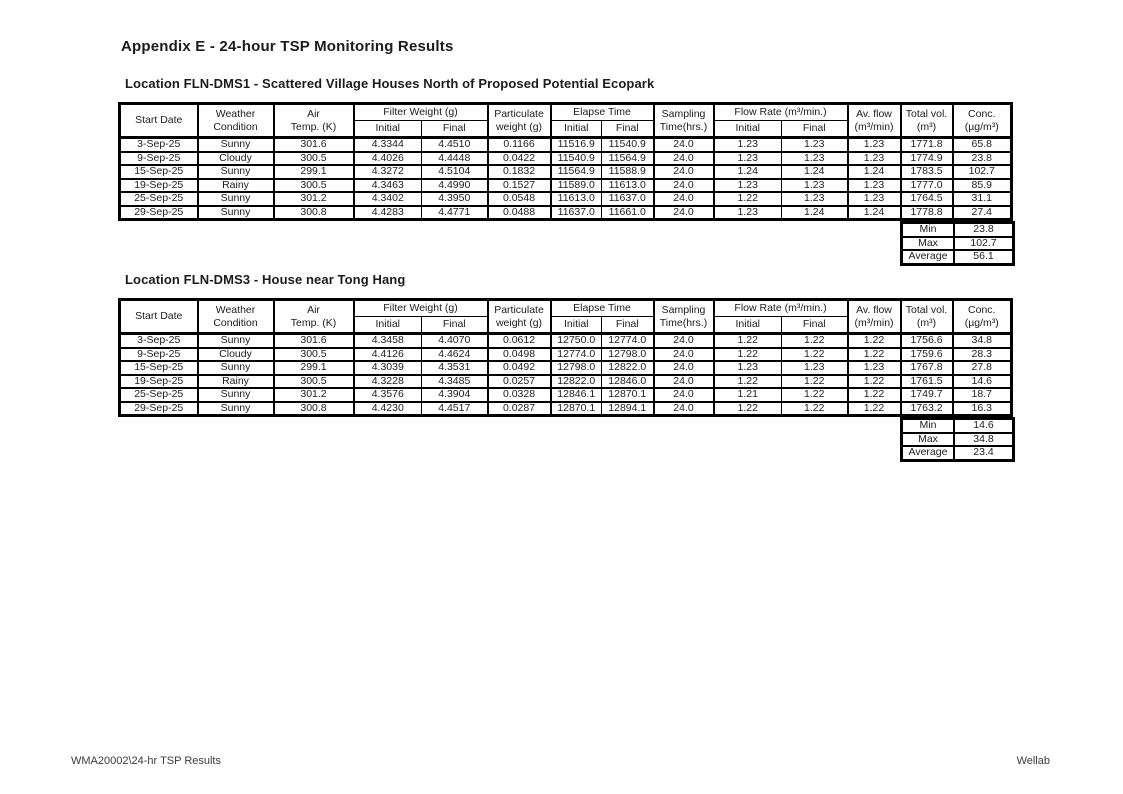  What do you see at coordinates (158, 158) in the screenshot?
I see `table-cell: 9-Sep-25` at bounding box center [158, 158].